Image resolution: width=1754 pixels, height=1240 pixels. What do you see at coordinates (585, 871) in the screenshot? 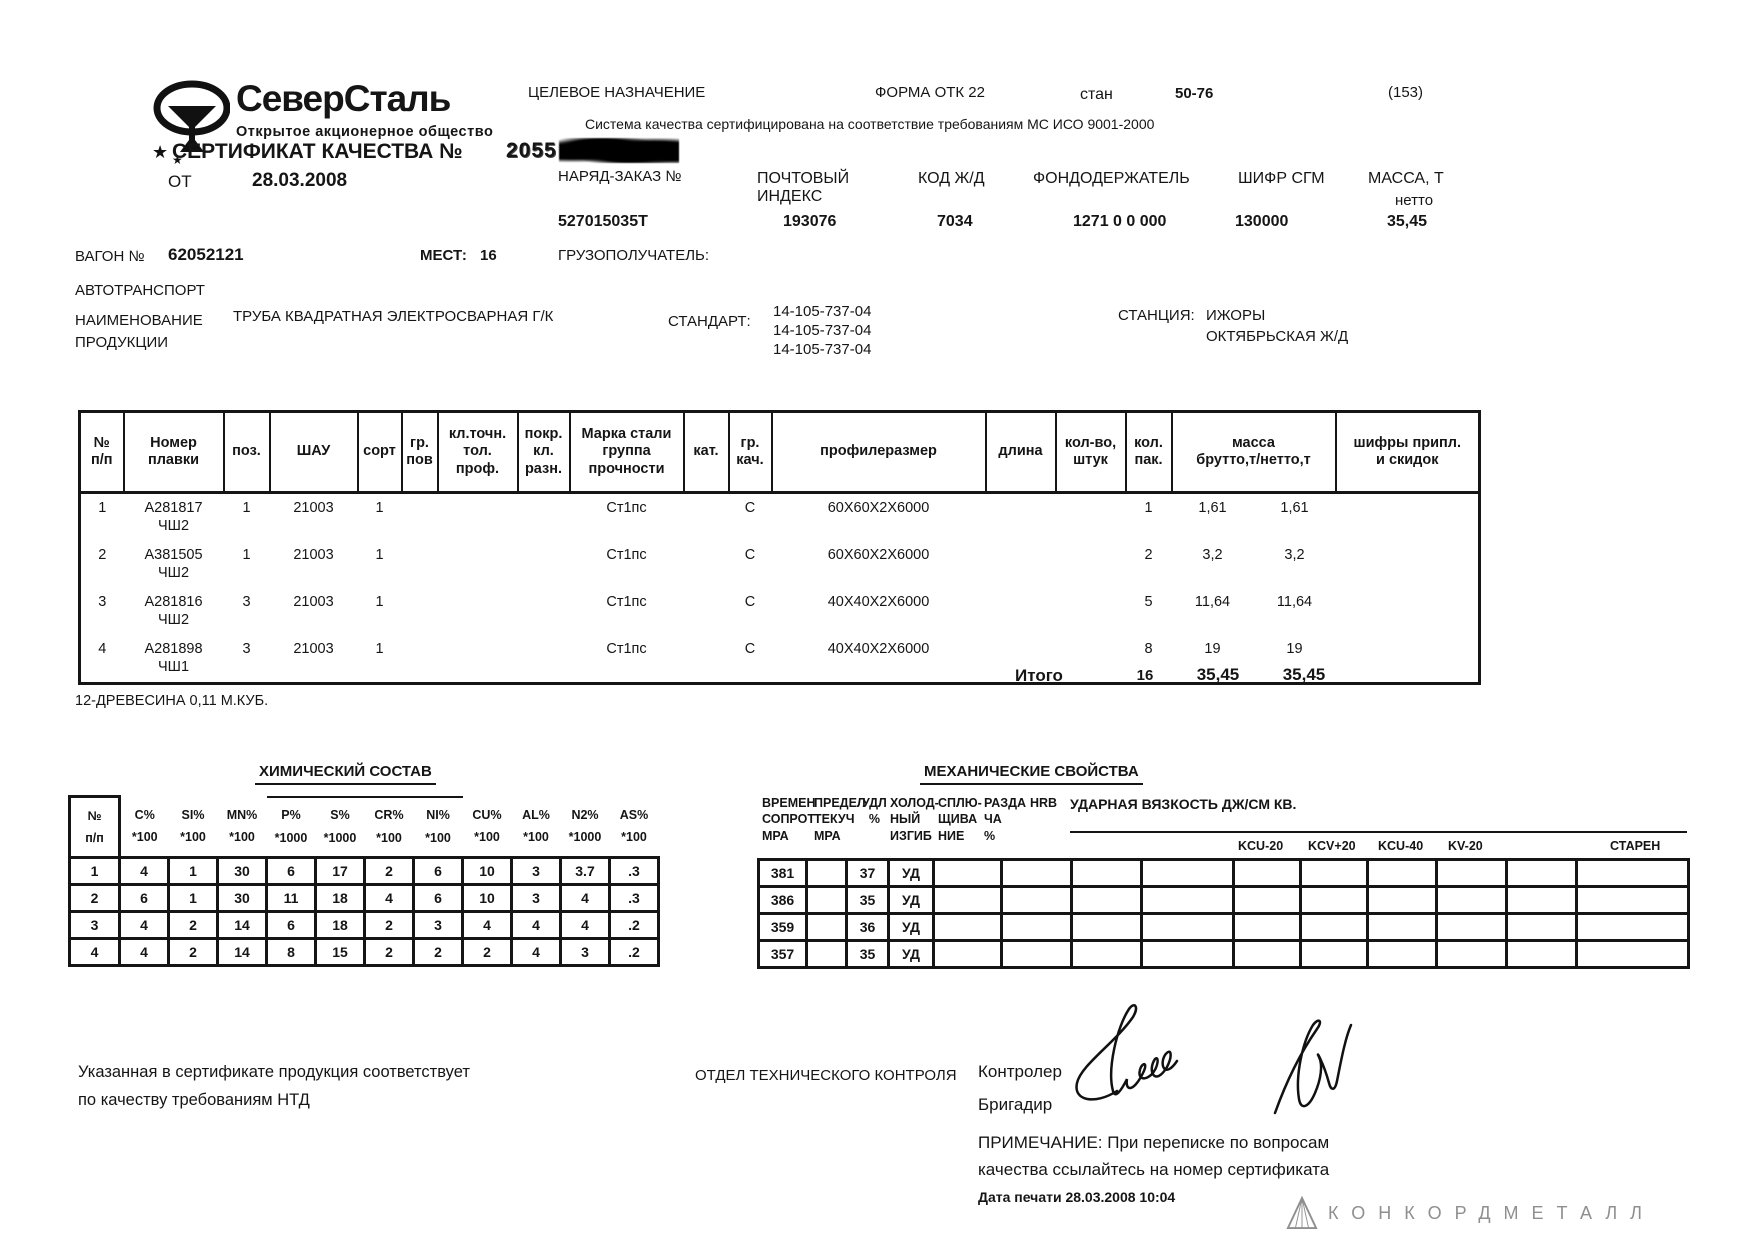
I see `cell: 3.7` at bounding box center [585, 871].